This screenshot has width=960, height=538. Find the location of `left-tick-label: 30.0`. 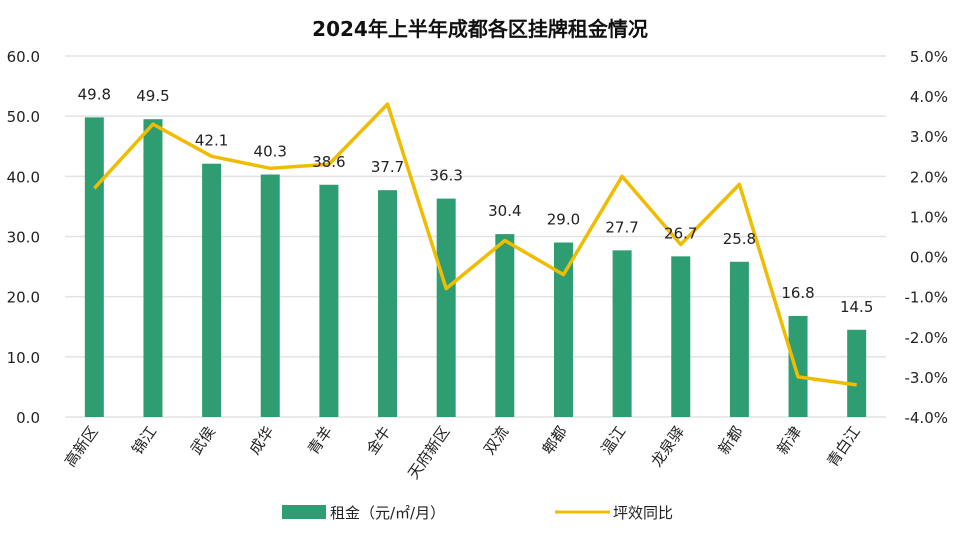

left-tick-label: 30.0 is located at coordinates (23, 238).